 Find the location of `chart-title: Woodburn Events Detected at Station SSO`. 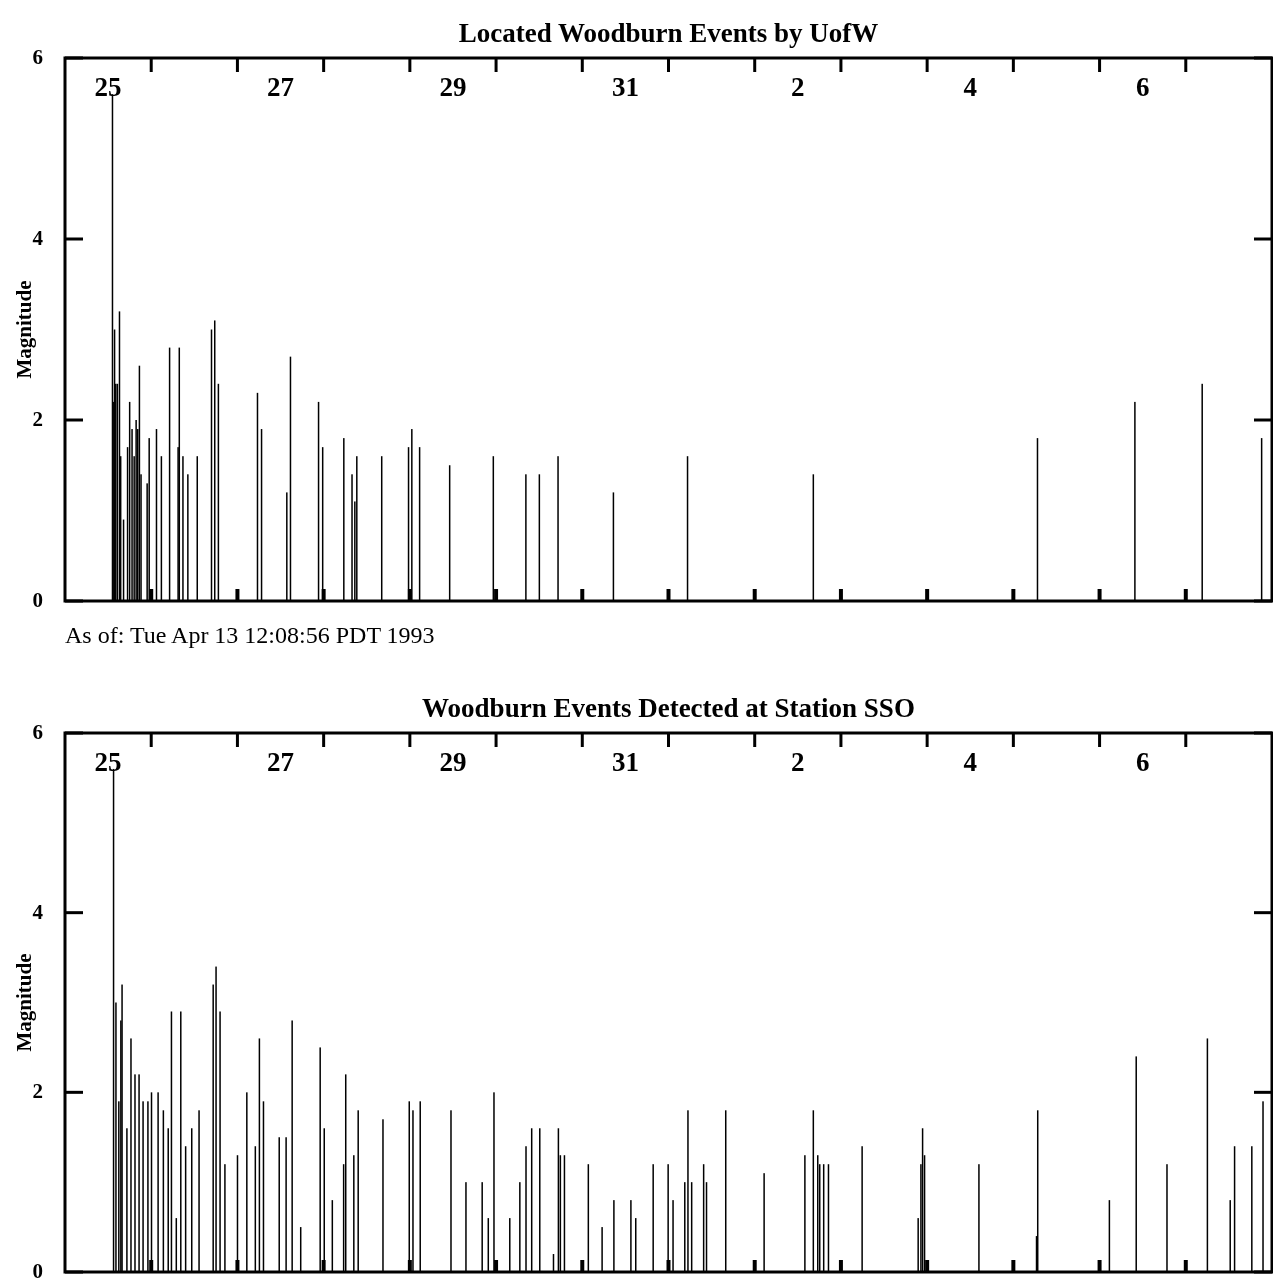

chart-title: Woodburn Events Detected at Station SSO is located at coordinates (668, 708).